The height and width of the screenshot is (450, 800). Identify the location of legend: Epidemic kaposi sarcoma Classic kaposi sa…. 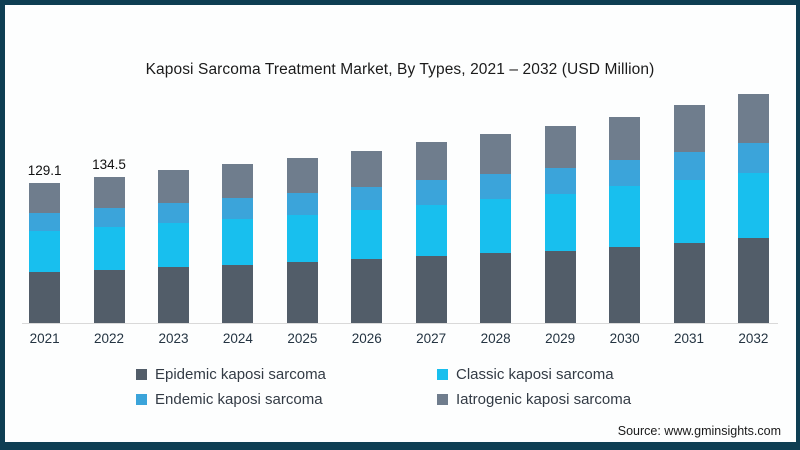
(383, 387).